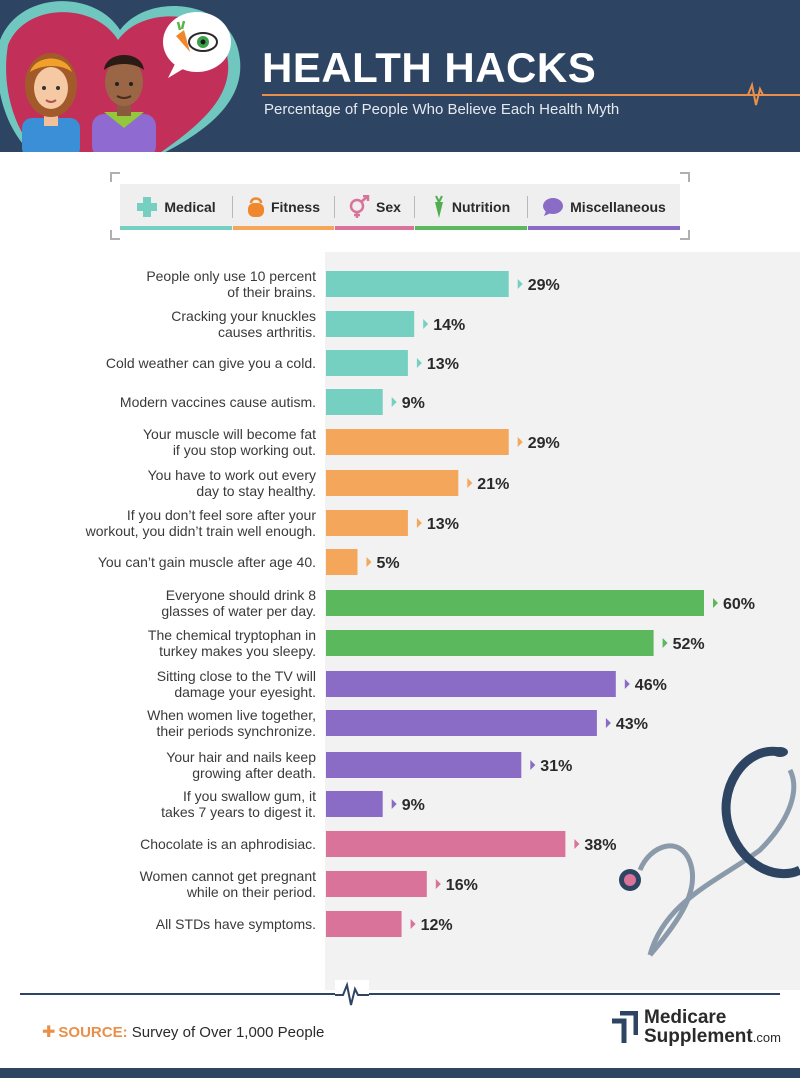  I want to click on man-avatar, so click(124, 103).